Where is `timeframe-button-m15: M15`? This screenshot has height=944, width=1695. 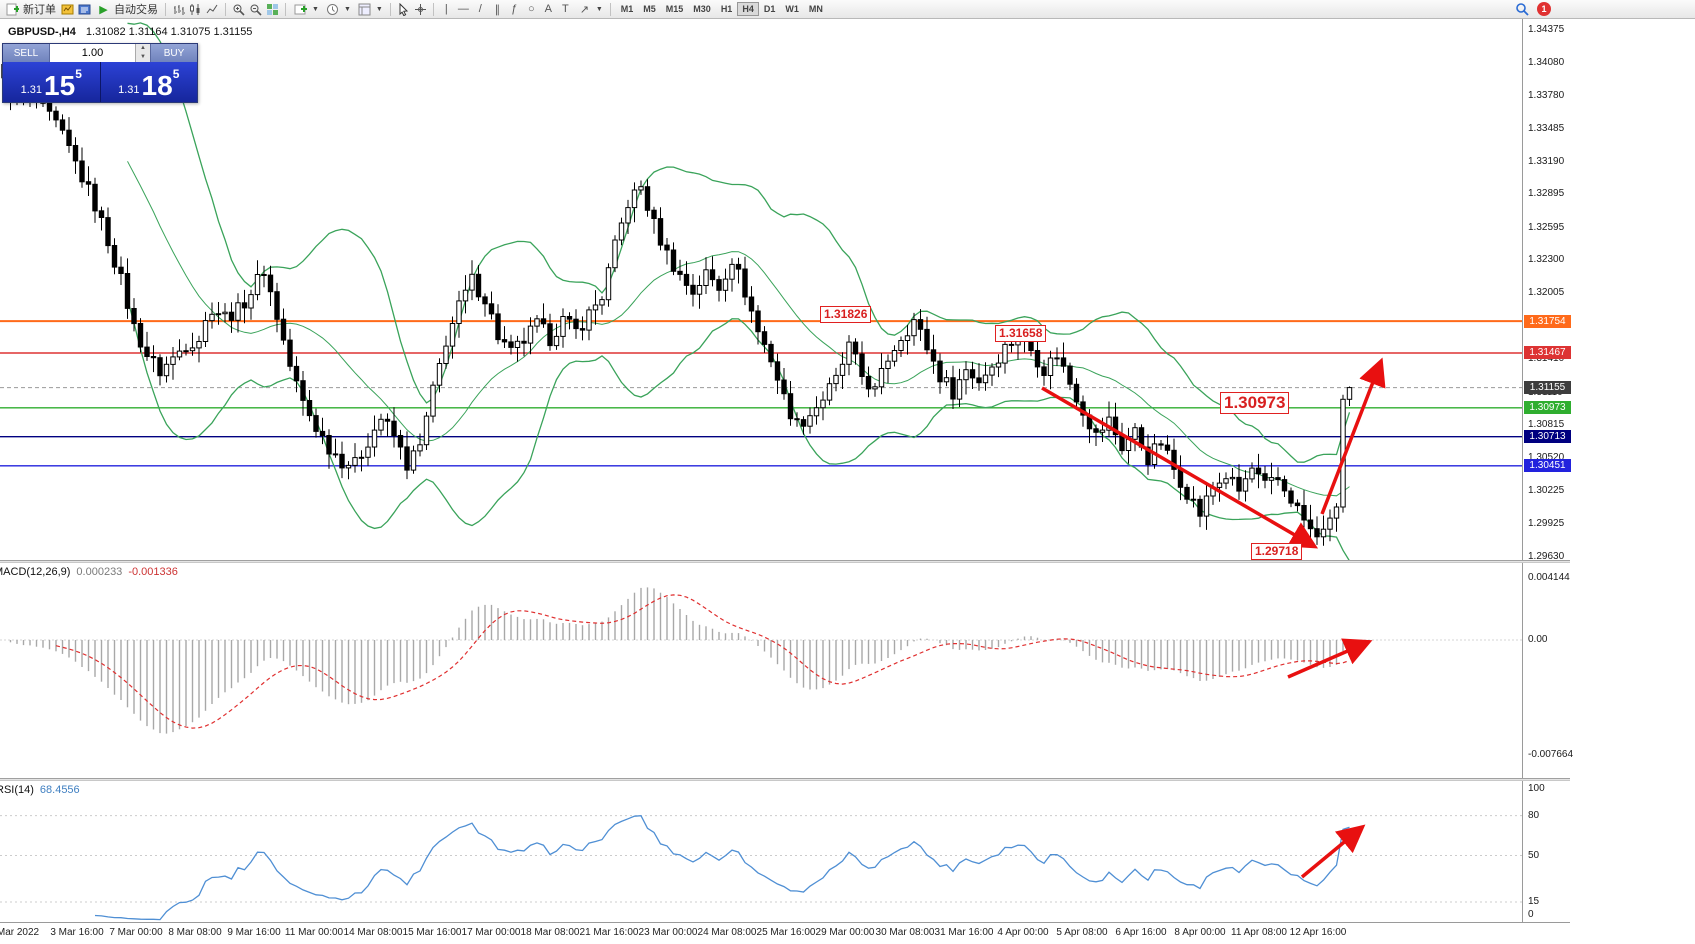 timeframe-button-m15: M15 is located at coordinates (674, 9).